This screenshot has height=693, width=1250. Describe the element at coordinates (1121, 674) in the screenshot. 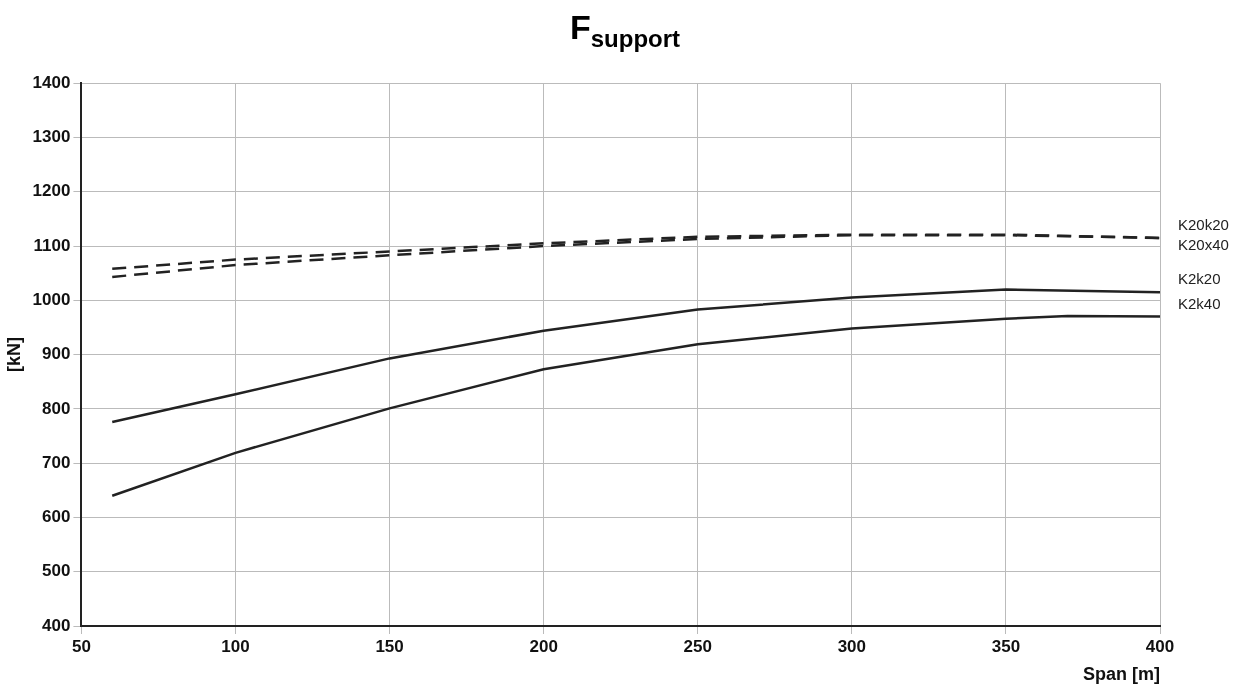

I see `x-axis-title: Span [m]` at that location.